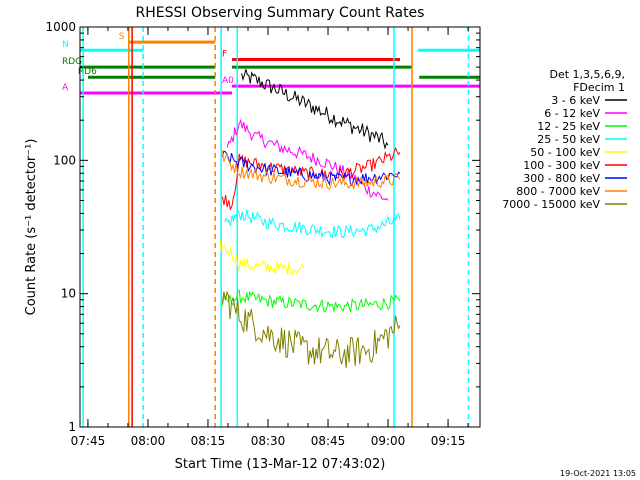 The image size is (640, 480). I want to click on legend-entry-label: 800 - 7000 keV, so click(558, 191).